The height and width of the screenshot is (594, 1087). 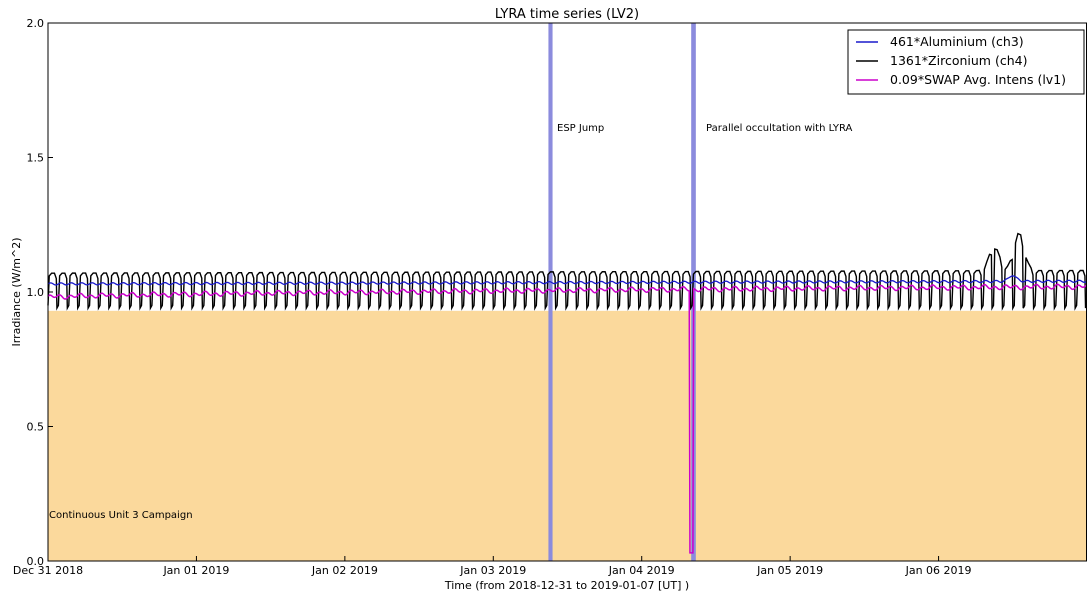 I want to click on legend-label: 0.09*SWAP Avg. Intens (lv1), so click(x=978, y=79).